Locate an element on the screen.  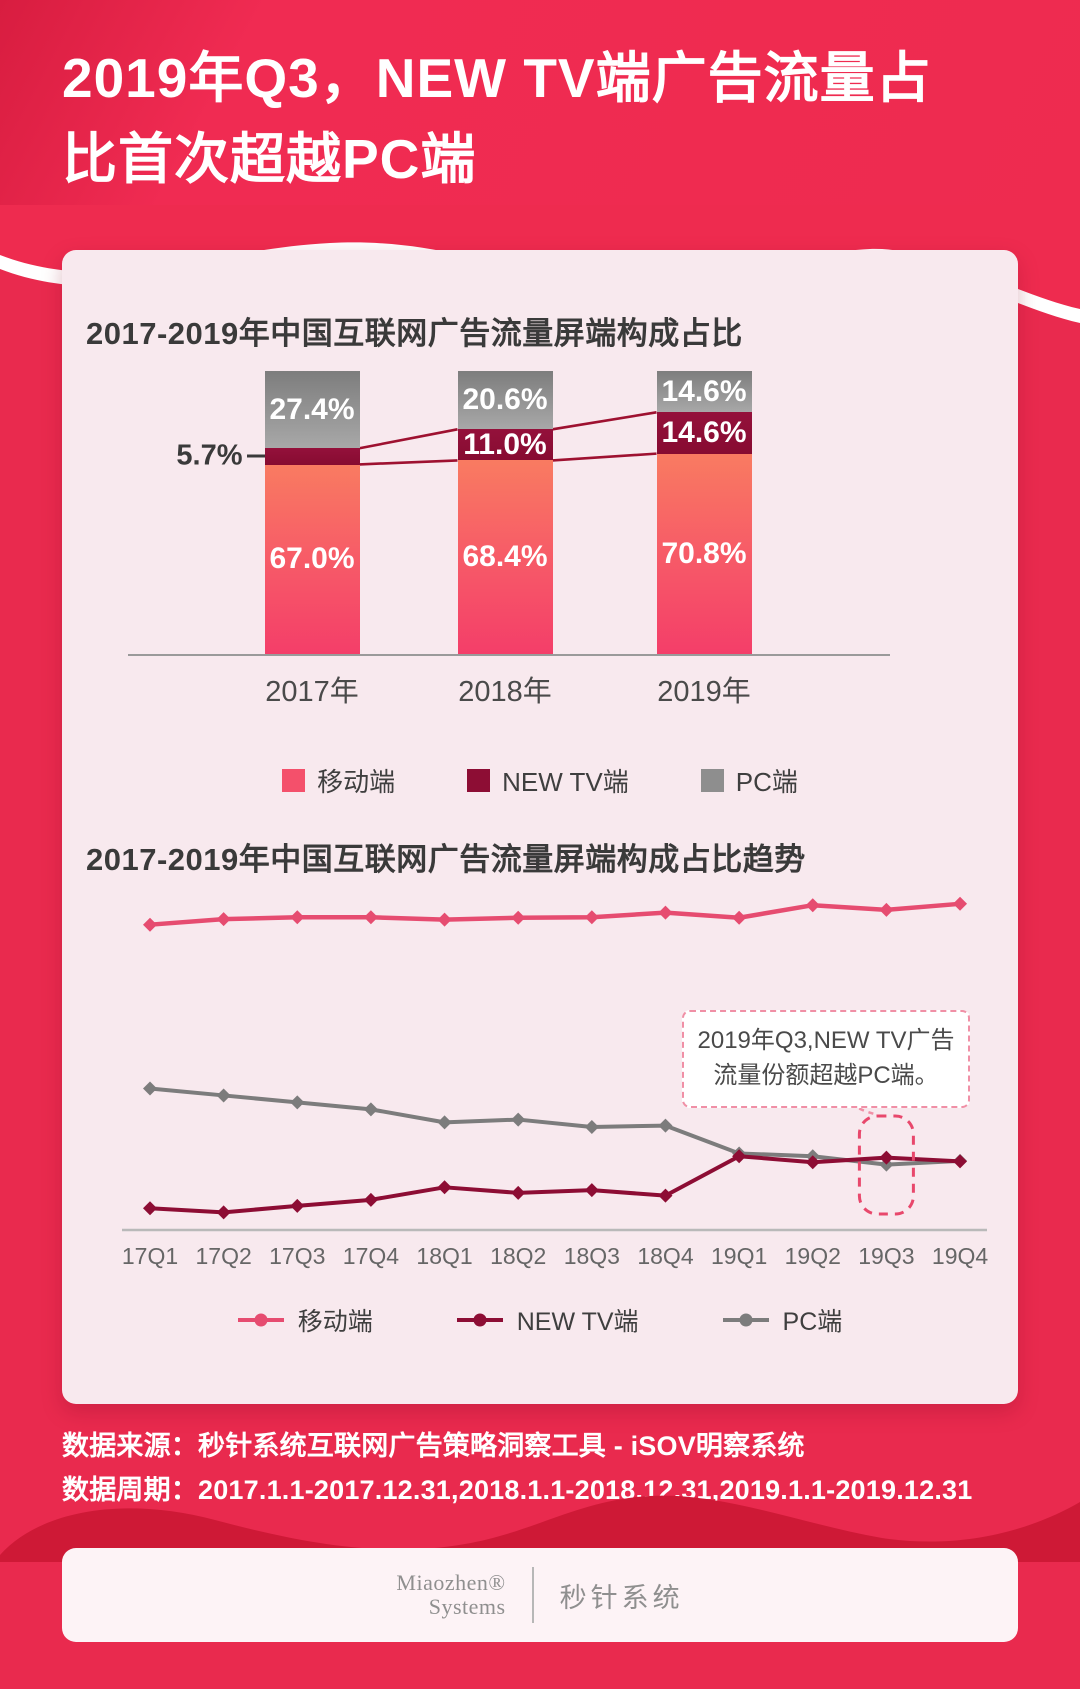
bar-segment-PC端: 14.6% is located at coordinates (704, 392).